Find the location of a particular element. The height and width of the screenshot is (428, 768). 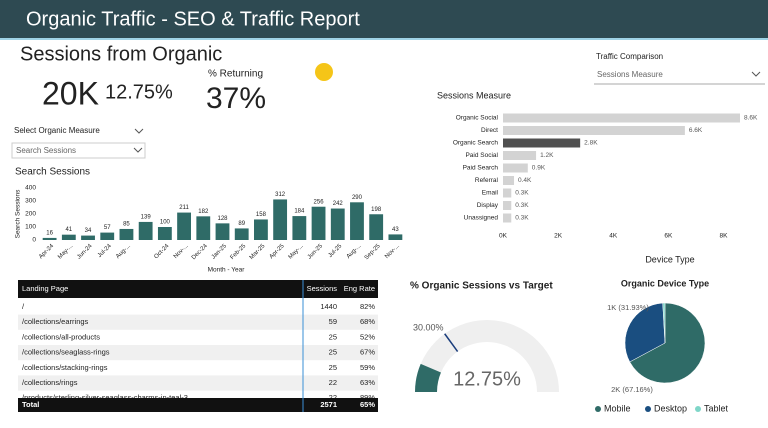

x-tick-label: Jun-24 is located at coordinates (85, 252).